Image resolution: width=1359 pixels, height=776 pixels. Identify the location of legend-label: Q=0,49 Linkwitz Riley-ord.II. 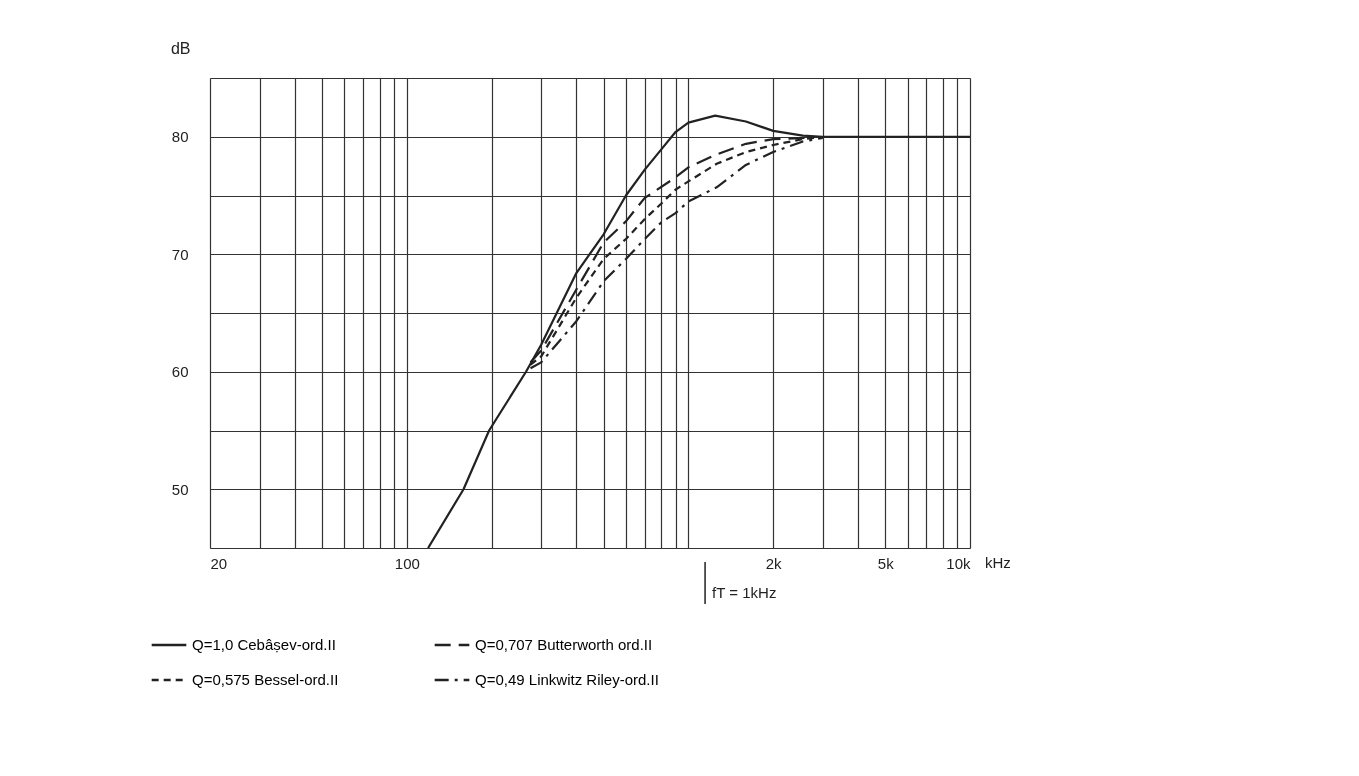
(567, 679).